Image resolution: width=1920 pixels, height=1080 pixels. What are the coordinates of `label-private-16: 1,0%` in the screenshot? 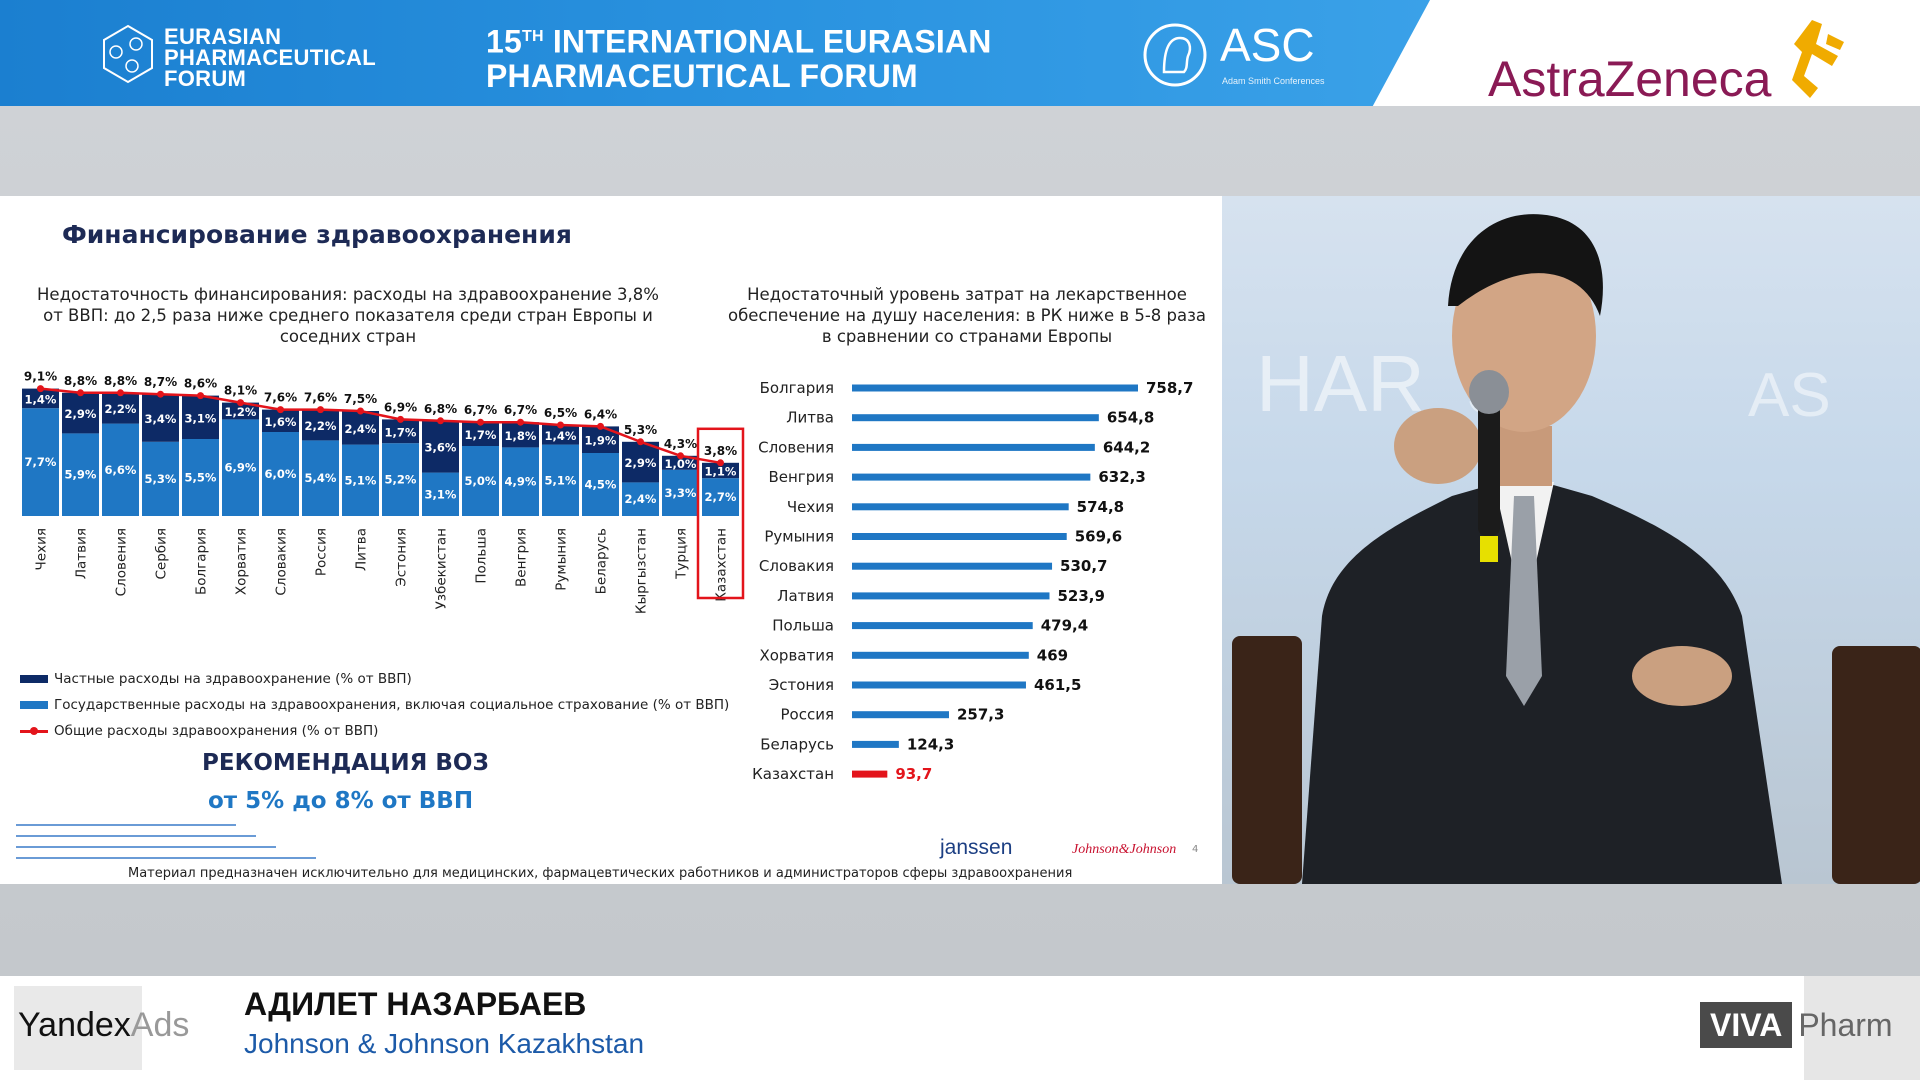 It's located at (681, 464).